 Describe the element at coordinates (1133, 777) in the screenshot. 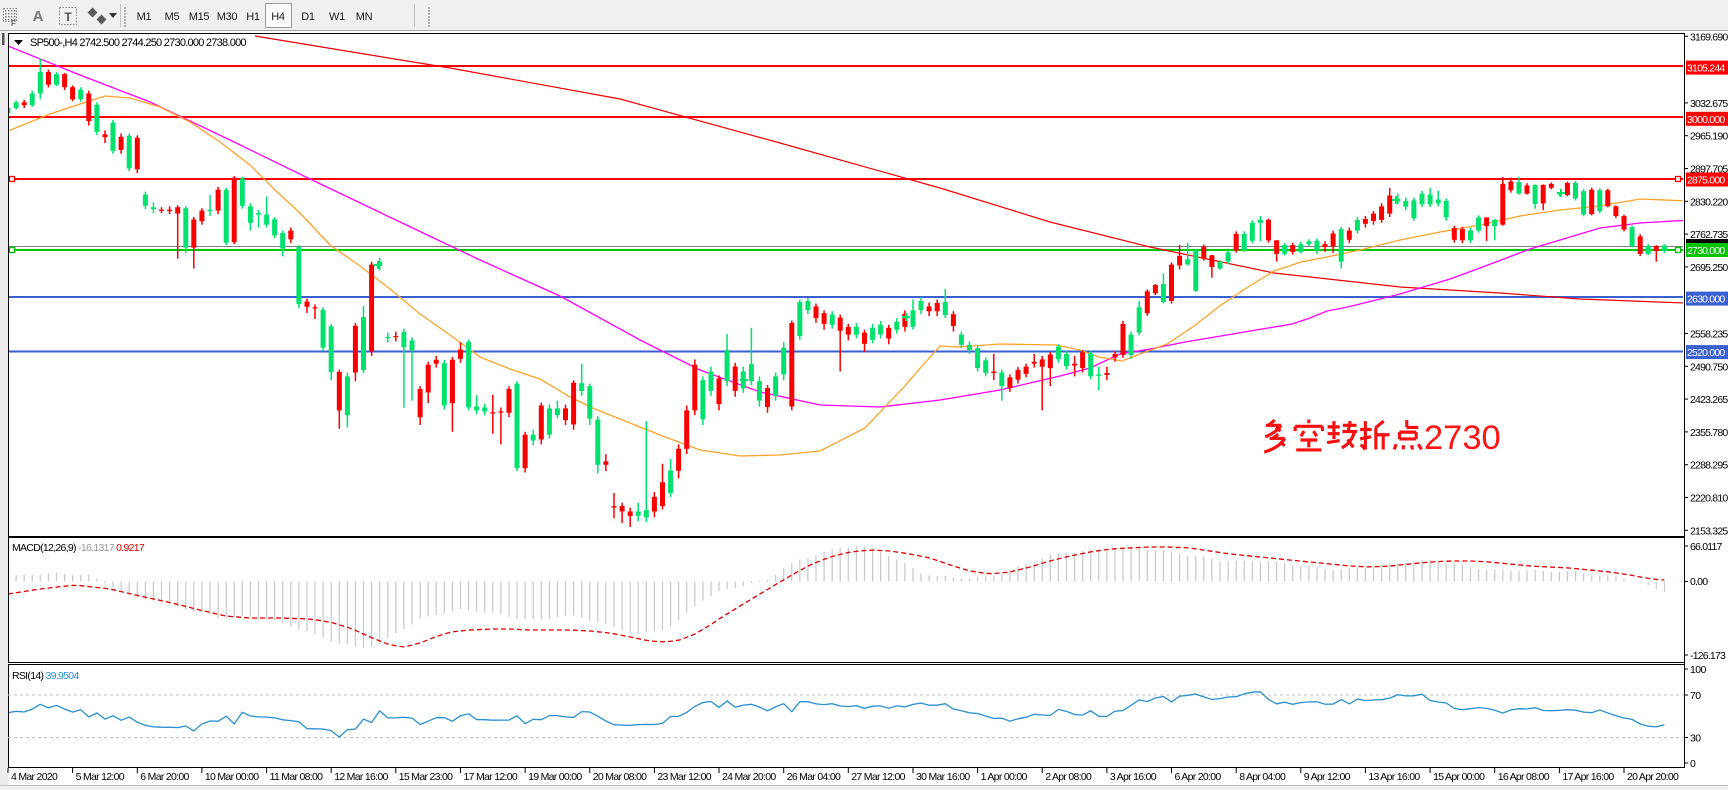

I see `svg-text: 3 Apr 16:00` at that location.